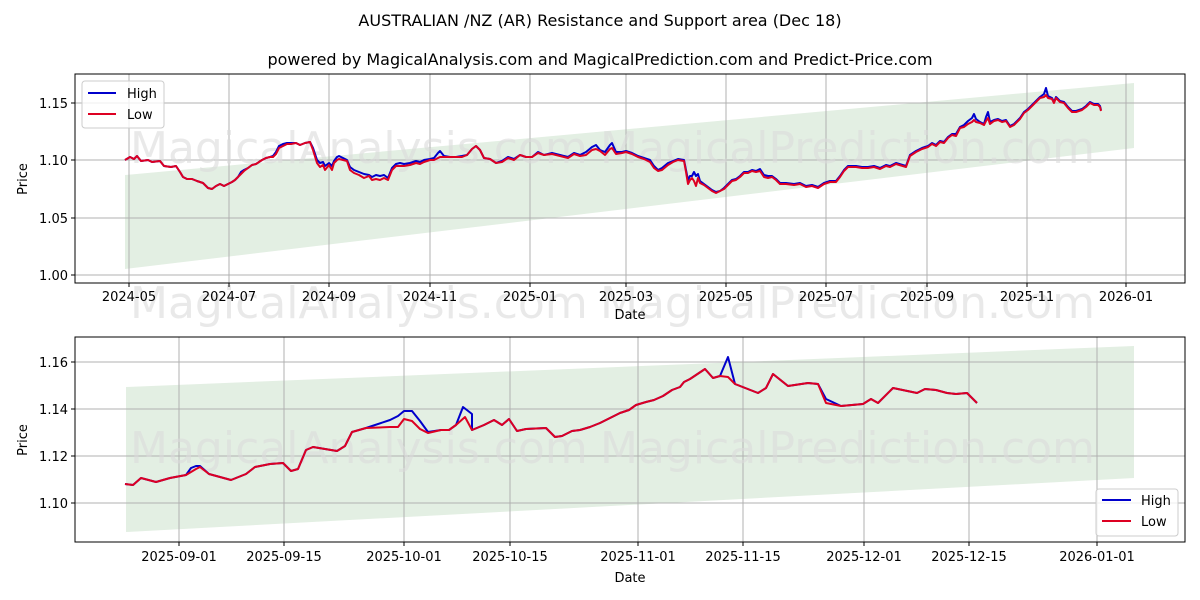 Image resolution: width=1200 pixels, height=600 pixels. What do you see at coordinates (530, 297) in the screenshot?
I see `x-tick-label: 2025-01` at bounding box center [530, 297].